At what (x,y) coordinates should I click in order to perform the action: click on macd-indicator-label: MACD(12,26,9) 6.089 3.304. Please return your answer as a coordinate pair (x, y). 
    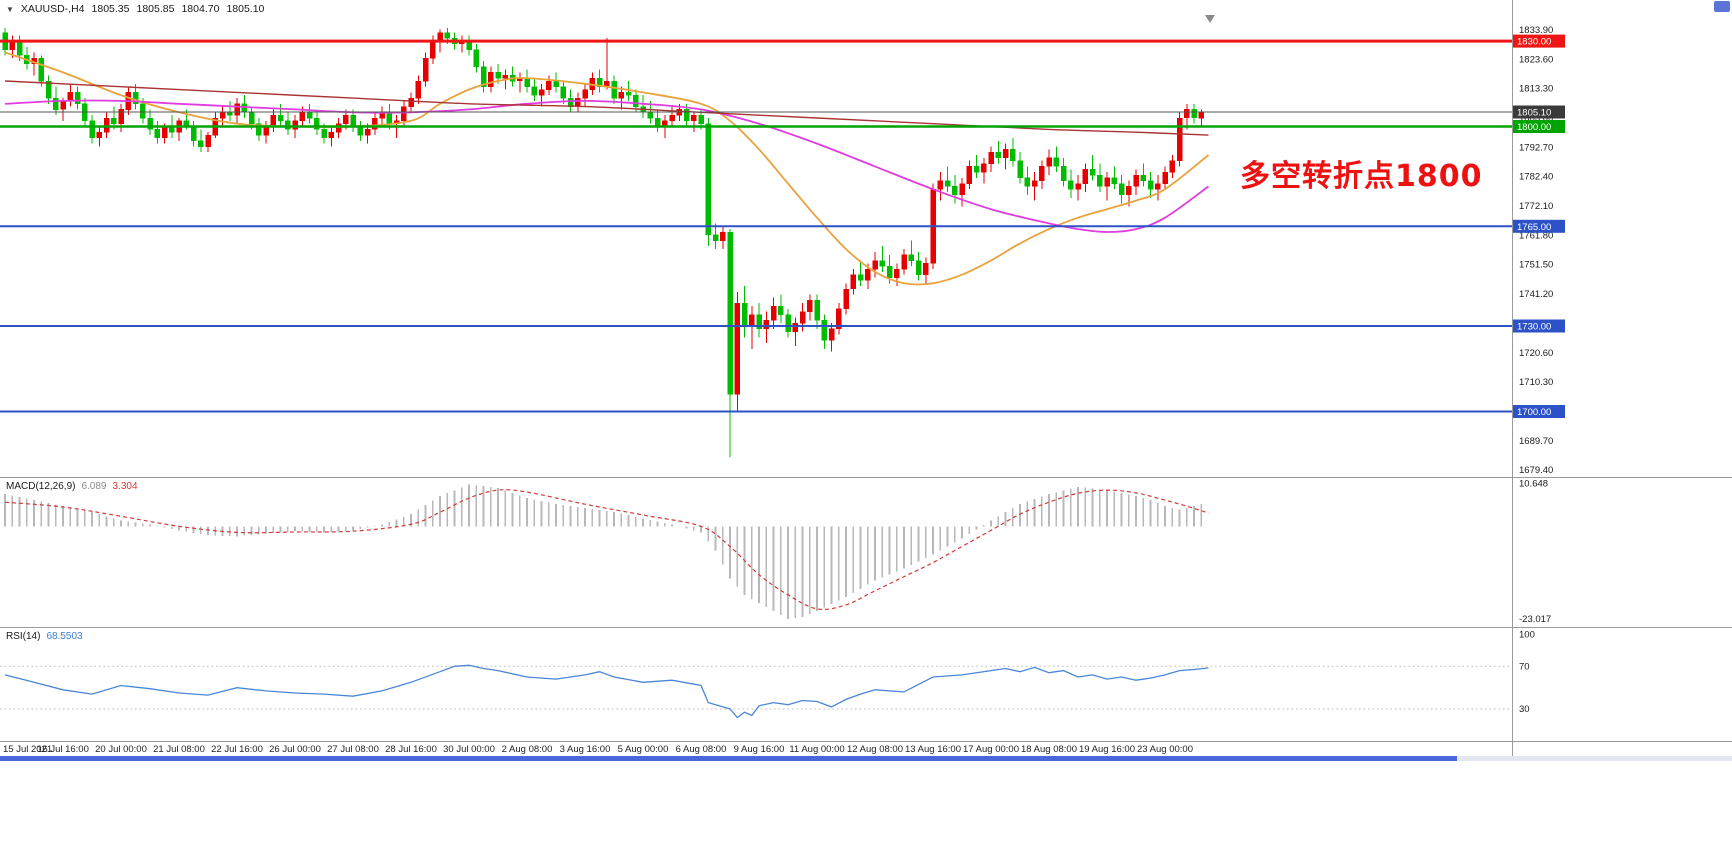
    Looking at the image, I should click on (72, 486).